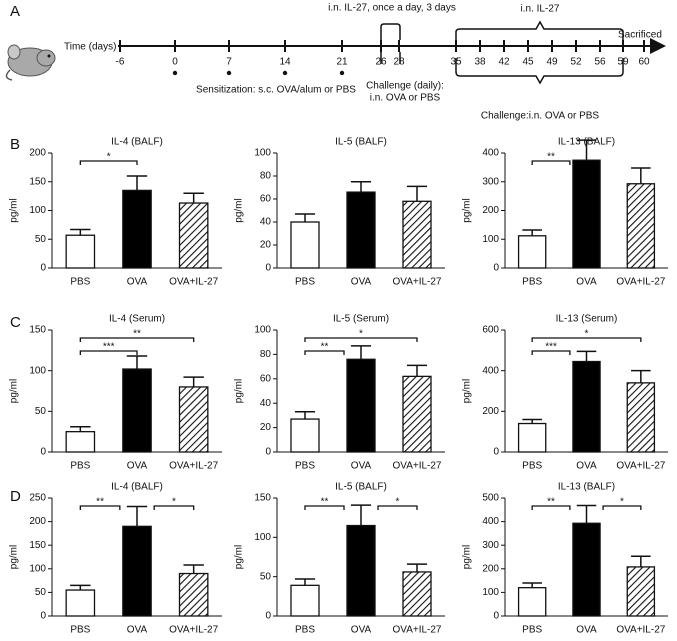 This screenshot has width=677, height=641. What do you see at coordinates (405, 86) in the screenshot?
I see `challenge-daily-label: Challenge (daily):` at bounding box center [405, 86].